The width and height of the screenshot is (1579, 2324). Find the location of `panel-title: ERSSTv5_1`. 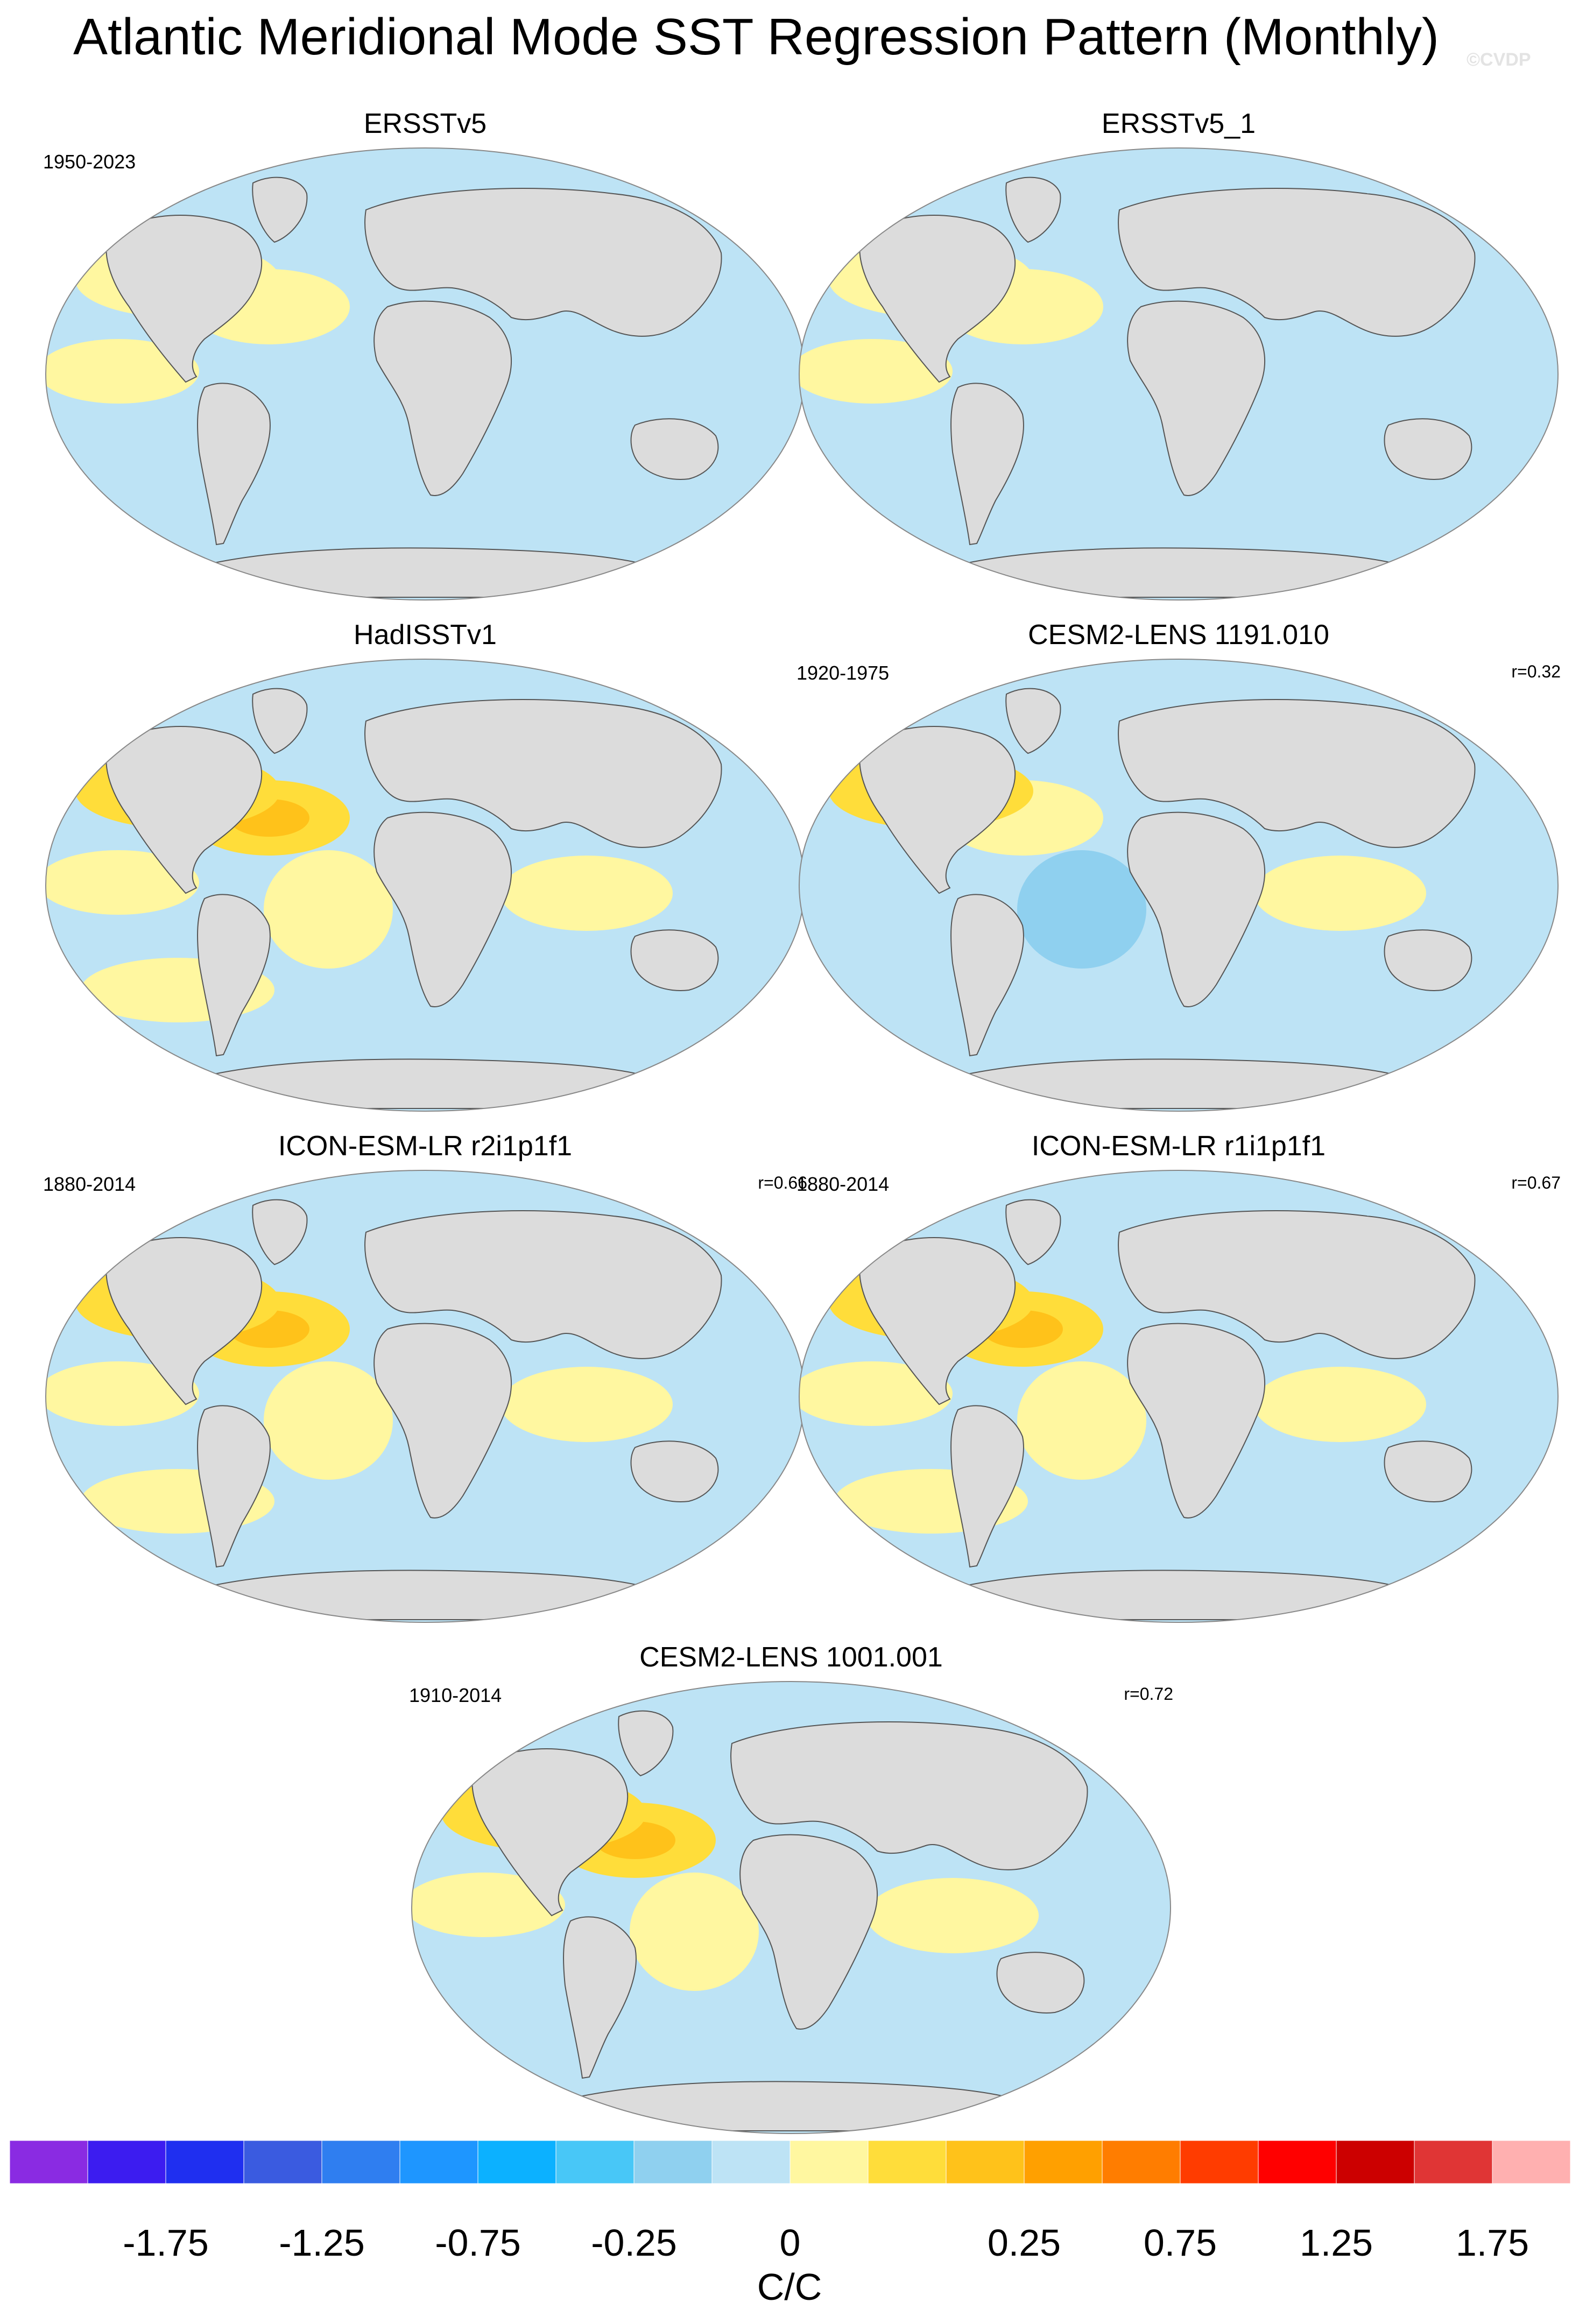

panel-title: ERSSTv5_1 is located at coordinates (1178, 123).